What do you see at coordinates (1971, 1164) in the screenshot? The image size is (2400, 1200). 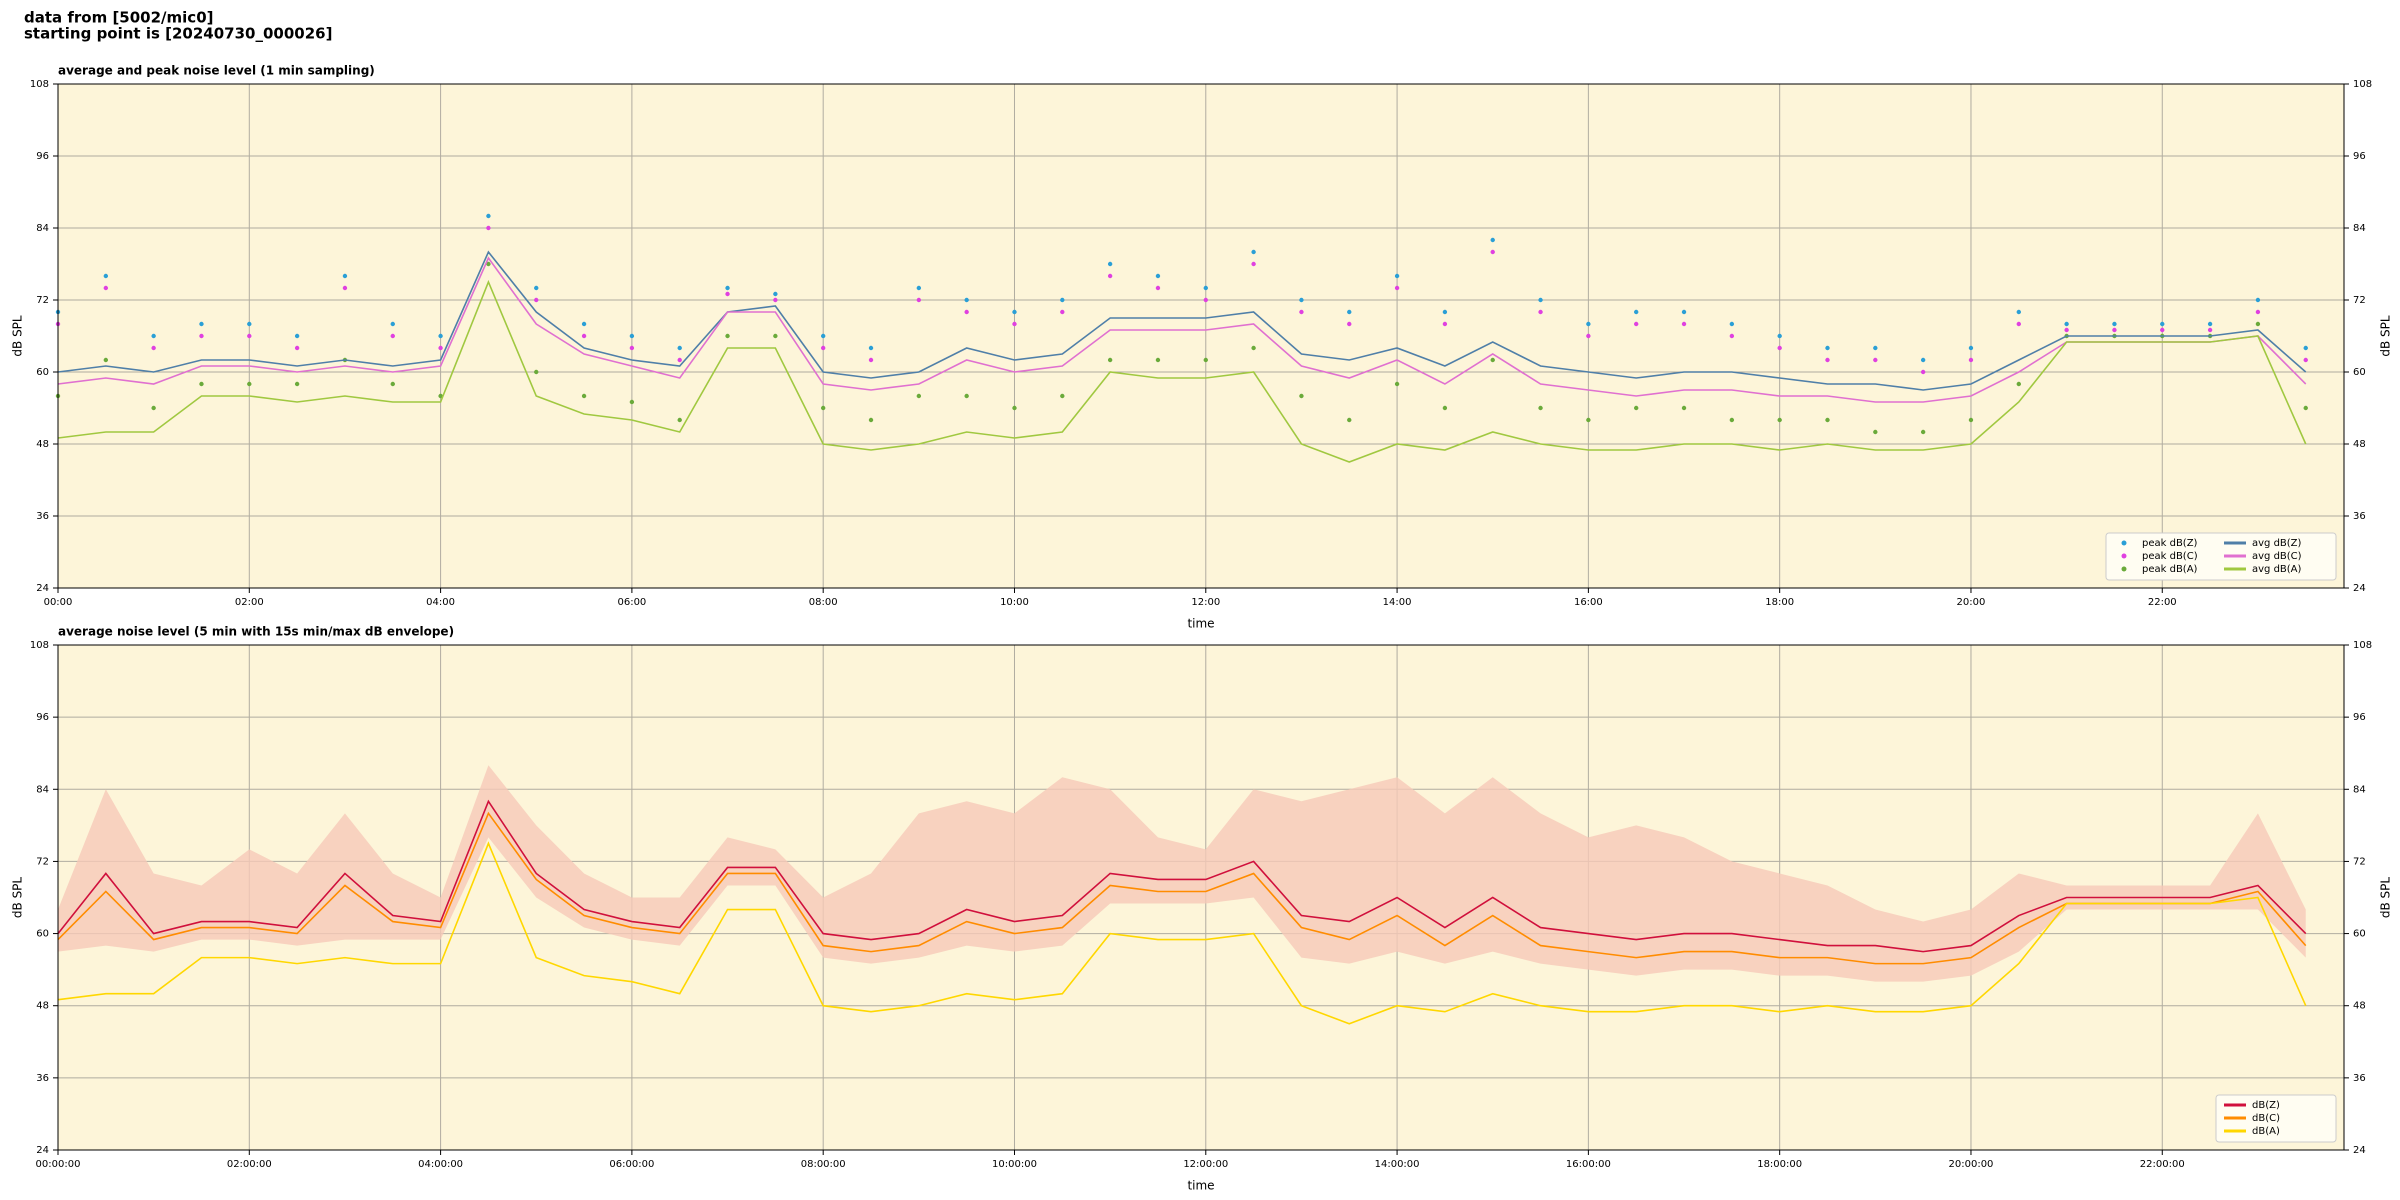 I see `x-tick-label: 20:00:00` at bounding box center [1971, 1164].